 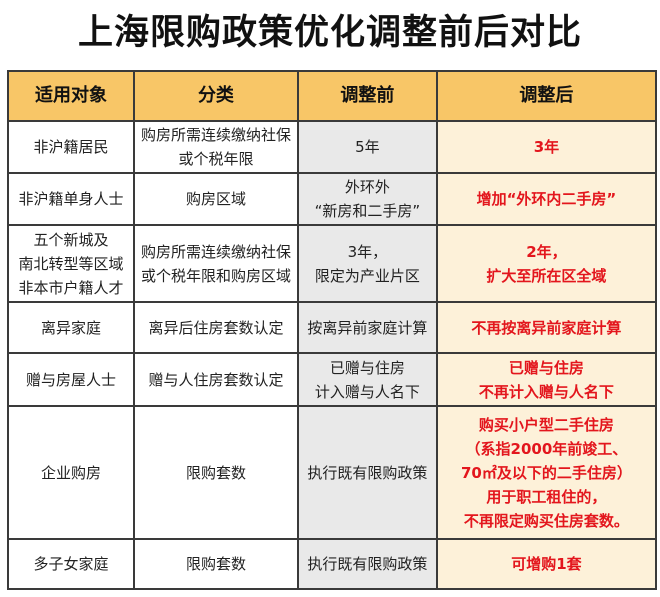 I want to click on after-cell: 可增购1套, so click(x=546, y=564).